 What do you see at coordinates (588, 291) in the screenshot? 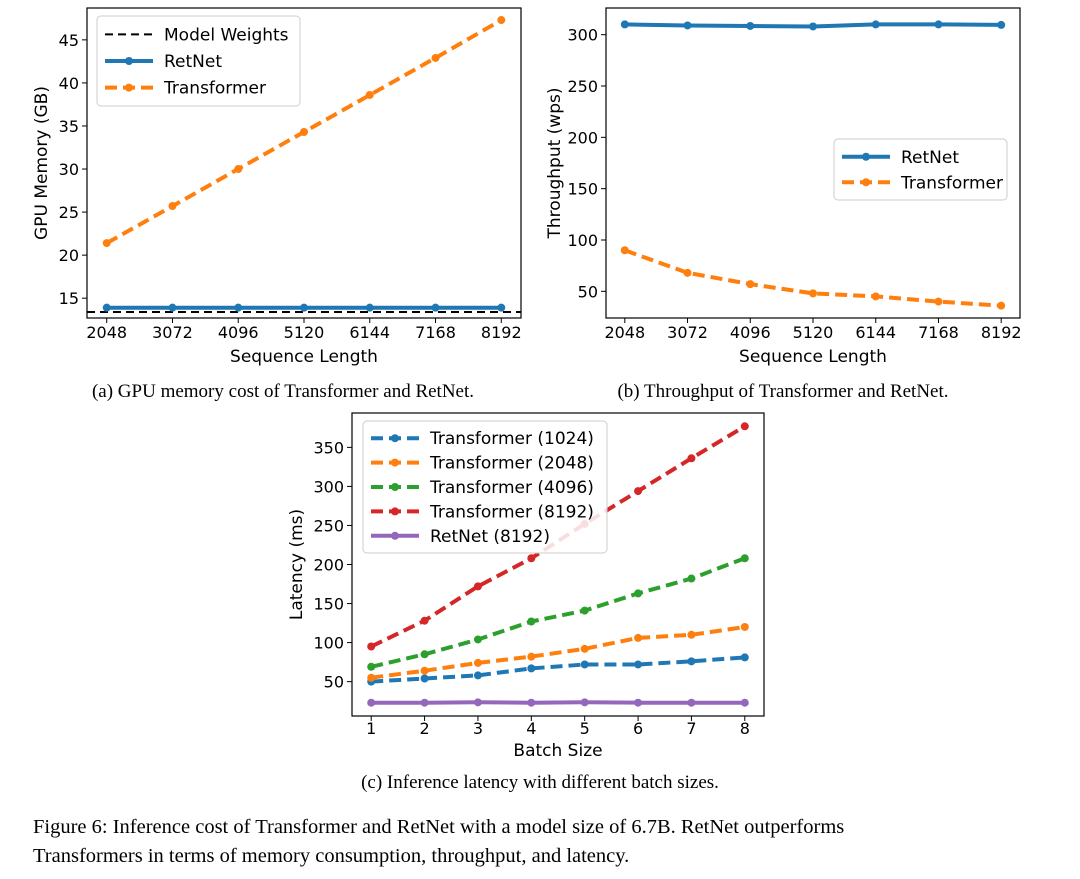
I see `c1-ytick-label-0: 50` at bounding box center [588, 291].